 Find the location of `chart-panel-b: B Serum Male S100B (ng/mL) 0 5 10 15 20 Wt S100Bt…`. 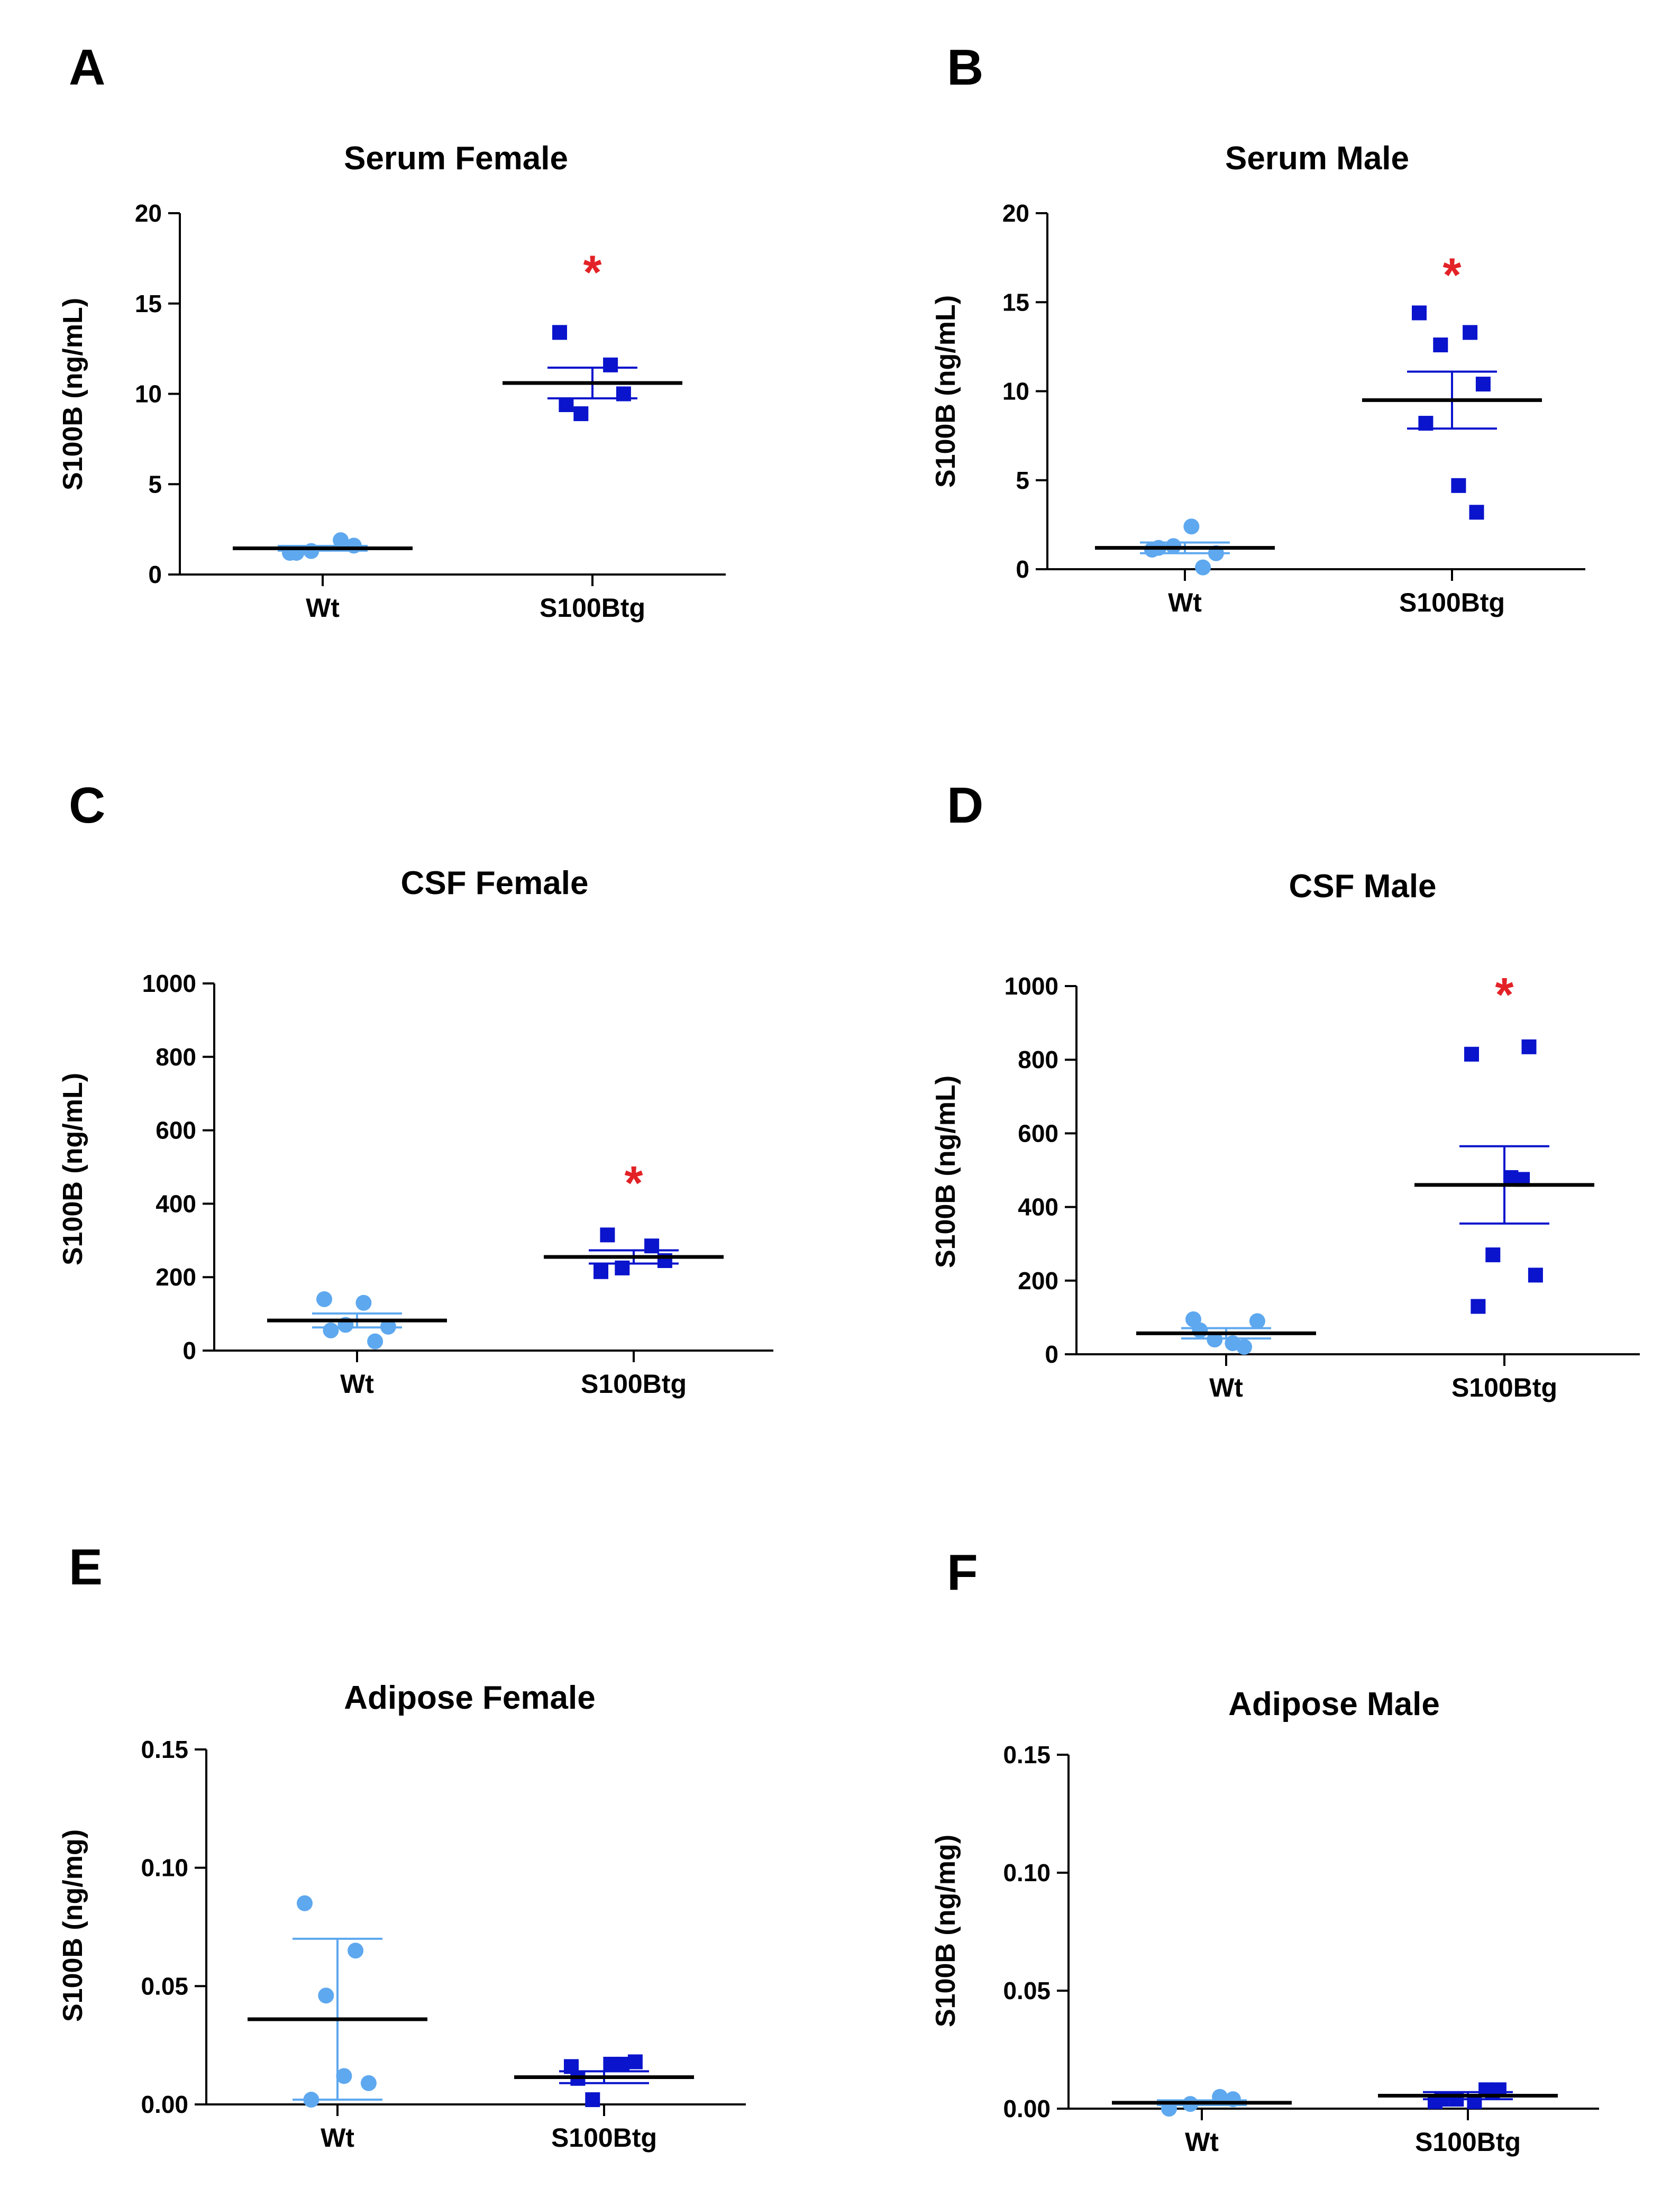

chart-panel-b: B Serum Male S100B (ng/mL) 0 5 10 15 20 Wt S100Bt… is located at coordinates (1257, 328).